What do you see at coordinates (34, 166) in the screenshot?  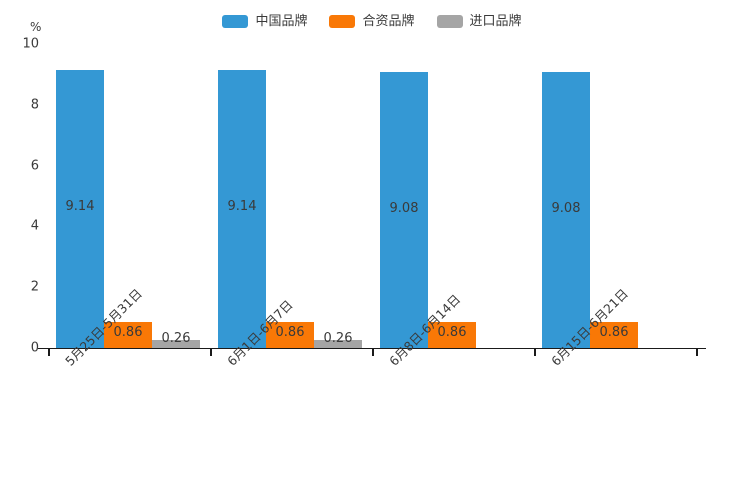 I see `y-axis-tick-6: 6` at bounding box center [34, 166].